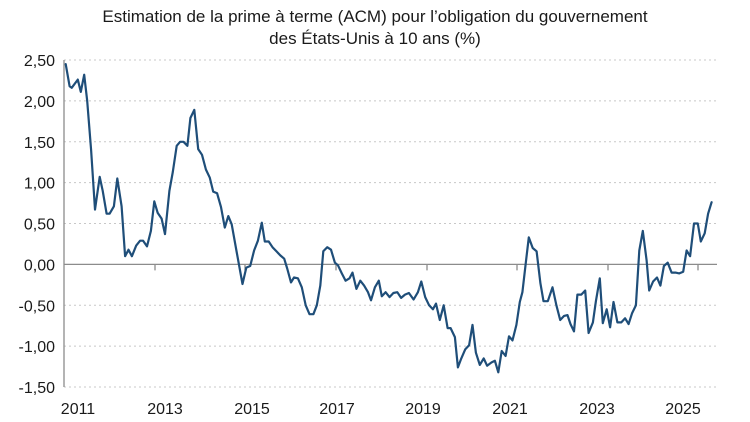  I want to click on chart-title-line-2: des États-Unis à 10 ans (%), so click(375, 38).